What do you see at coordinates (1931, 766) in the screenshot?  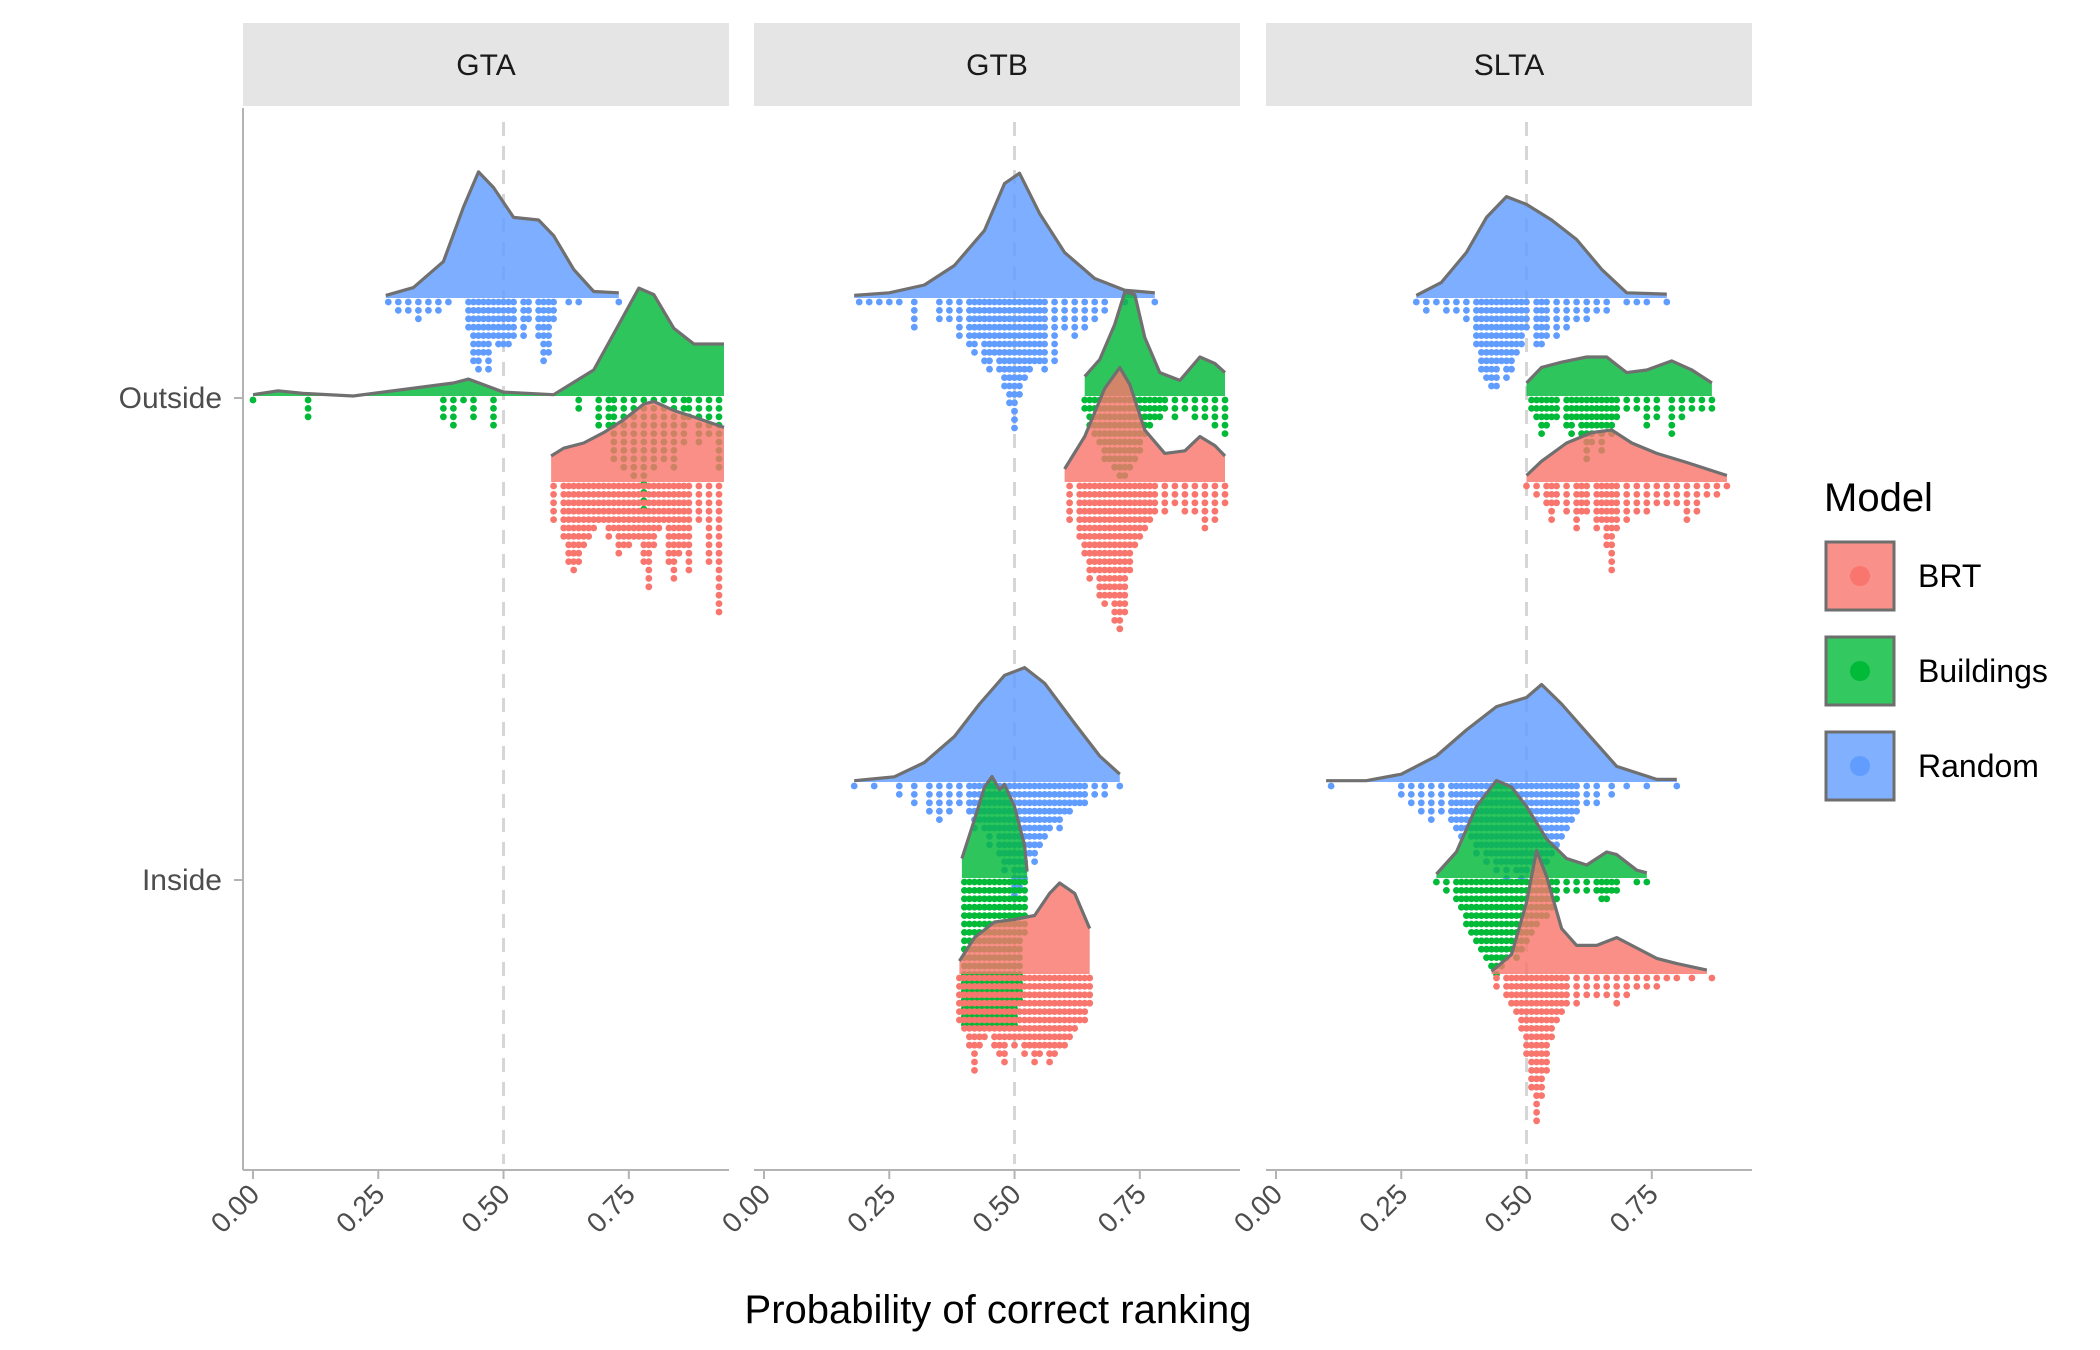 I see `legend-entry-random: Random` at bounding box center [1931, 766].